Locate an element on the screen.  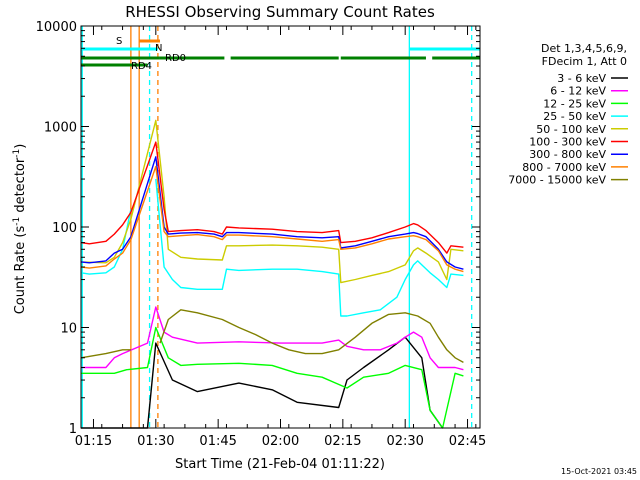
legend-label: 25 - 50 keV is located at coordinates (574, 116).